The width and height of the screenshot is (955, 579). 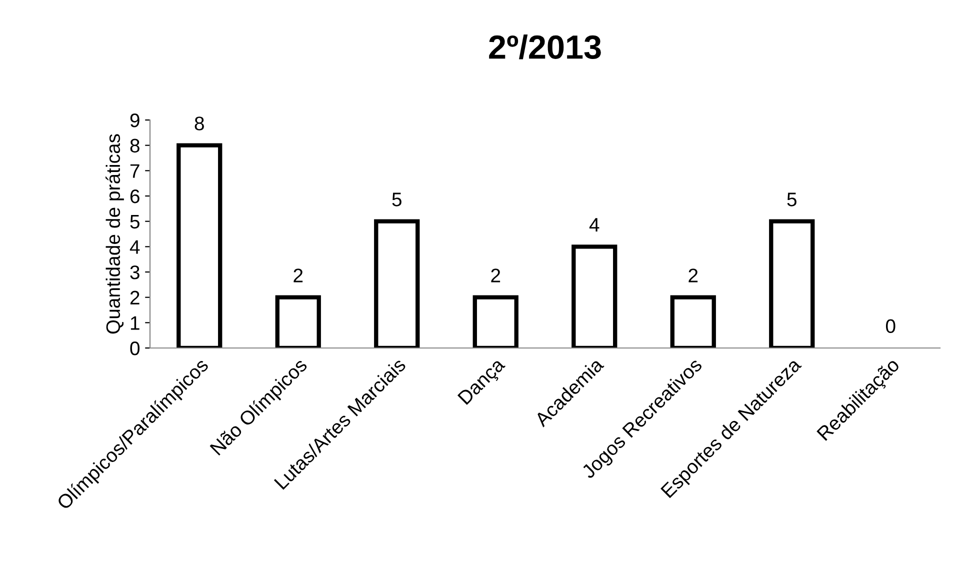 I want to click on y-tick-label: 2, so click(x=135, y=297).